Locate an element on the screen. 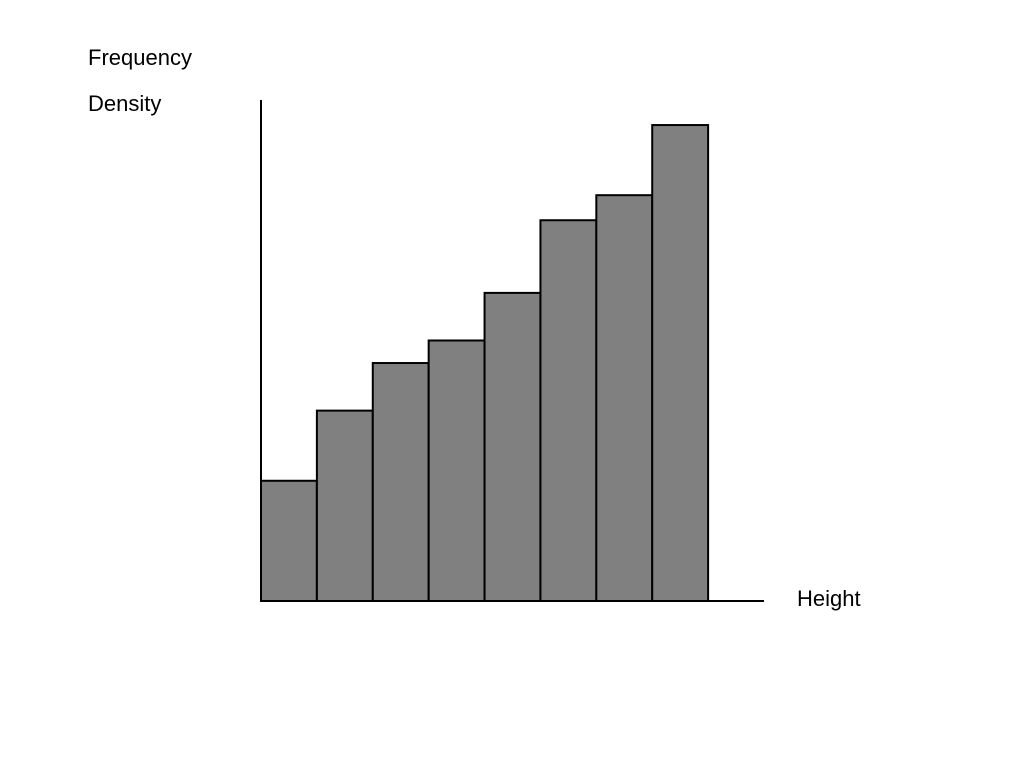  y-axis-label: Density is located at coordinates (124, 103).